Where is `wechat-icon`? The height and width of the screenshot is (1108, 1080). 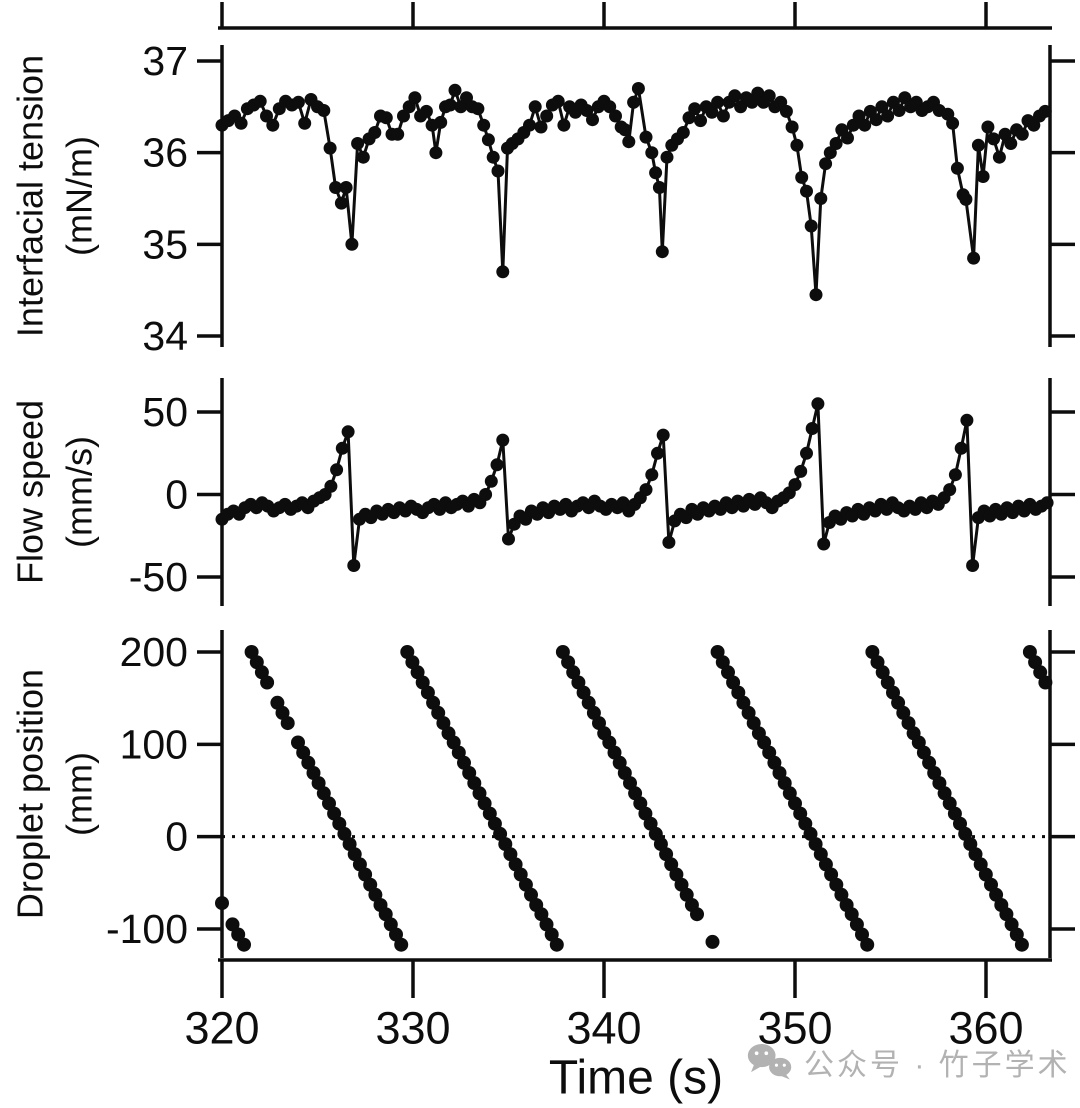
wechat-icon is located at coordinates (769, 1062).